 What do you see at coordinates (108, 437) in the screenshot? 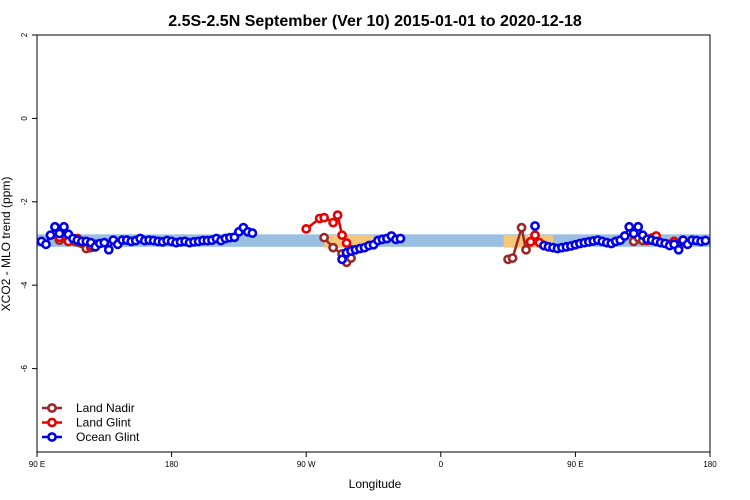
I see `legend-label-ocean-glint: Ocean Glint` at bounding box center [108, 437].